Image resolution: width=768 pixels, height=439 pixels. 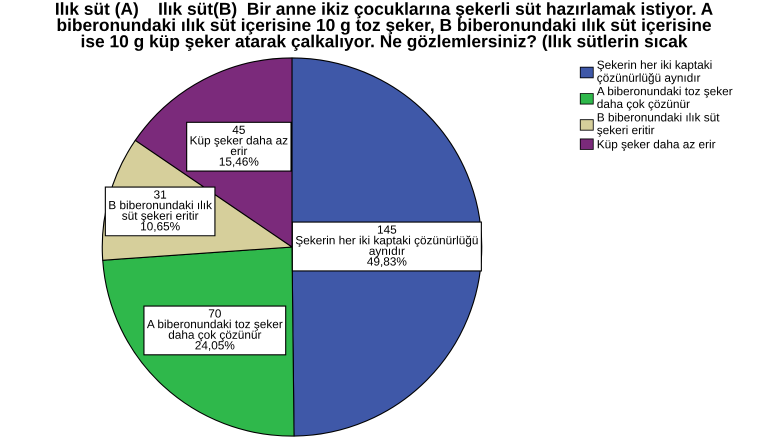 What do you see at coordinates (657, 145) in the screenshot?
I see `legend-label: Küp şeker daha az erir` at bounding box center [657, 145].